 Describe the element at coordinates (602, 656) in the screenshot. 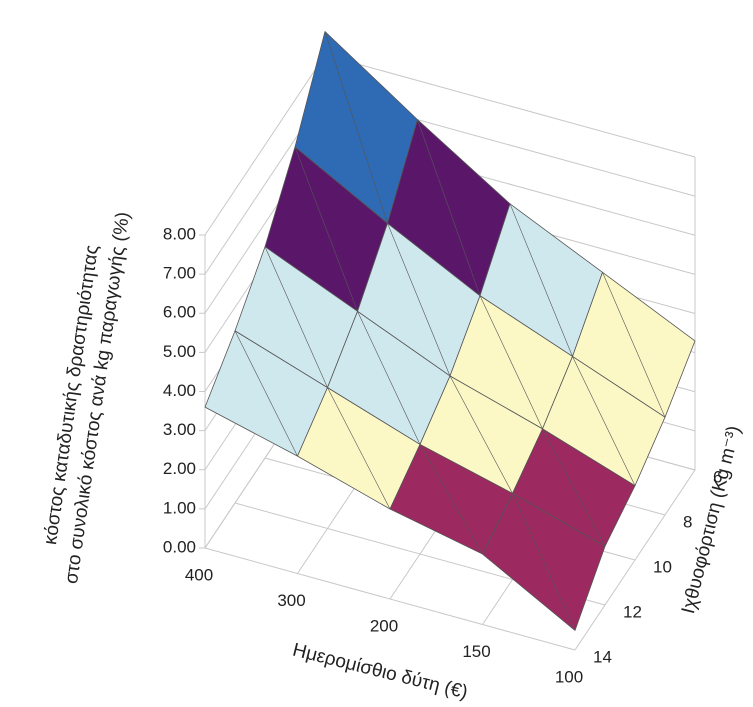

I see `y-tick-label: 14` at that location.